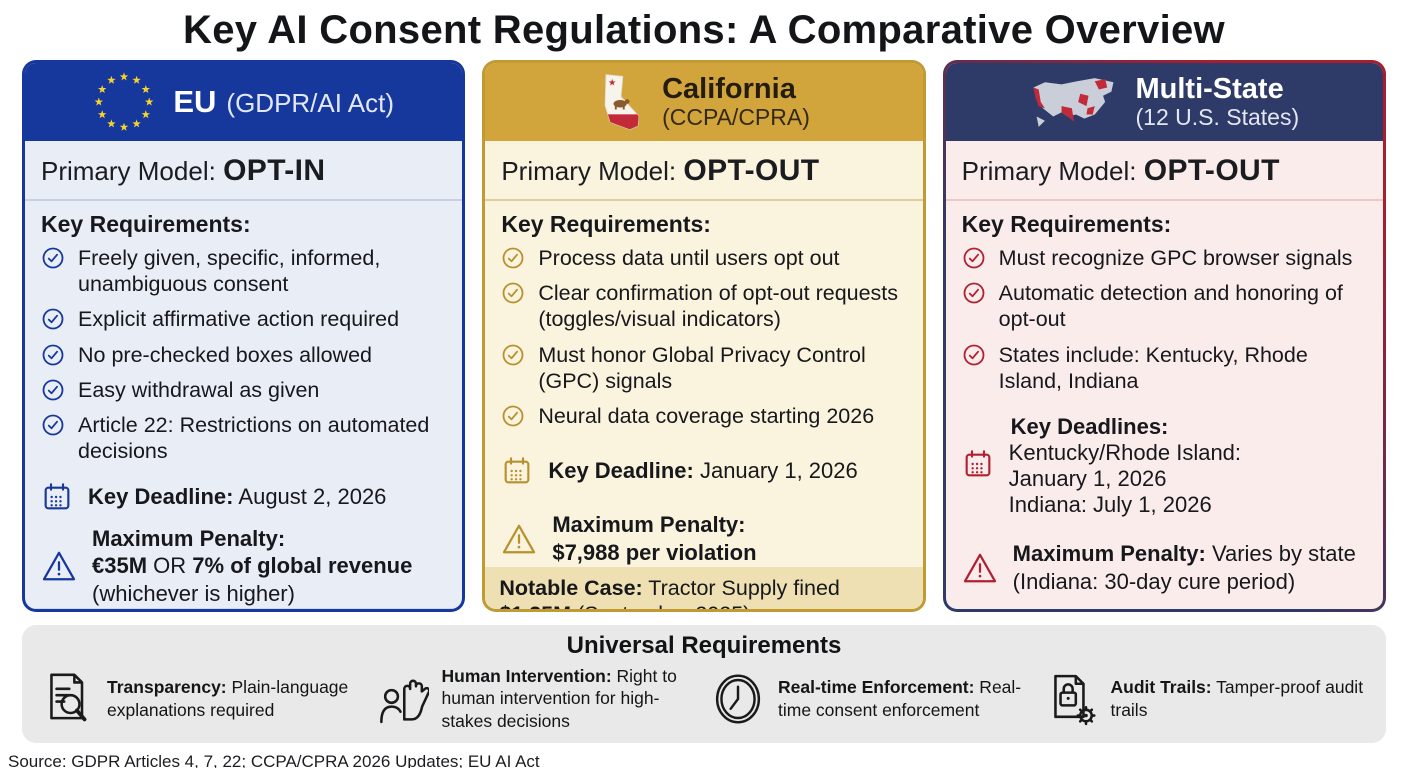 This screenshot has width=1408, height=768. What do you see at coordinates (310, 103) in the screenshot?
I see `card-eu-subtitle: (GDPR/AI Act)` at bounding box center [310, 103].